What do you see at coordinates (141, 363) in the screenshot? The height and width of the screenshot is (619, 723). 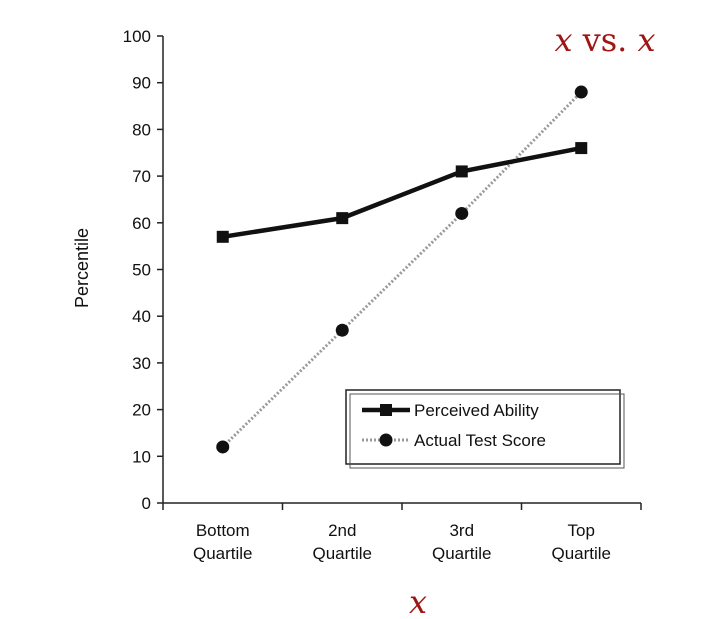 I see `y-tick-label: 30` at bounding box center [141, 363].